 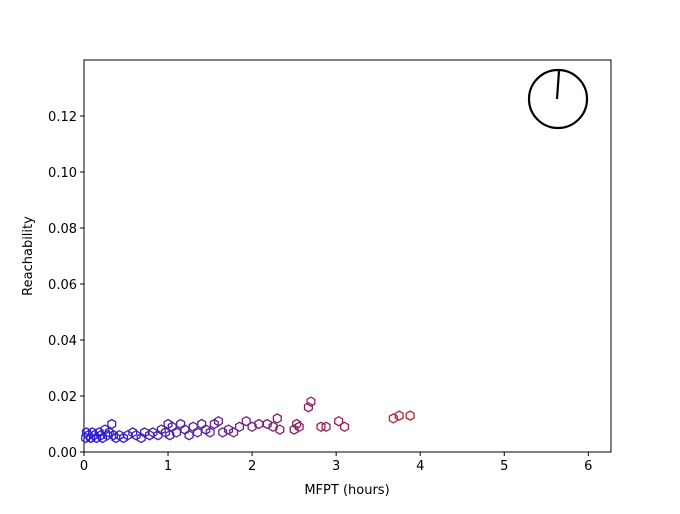 What do you see at coordinates (62, 173) in the screenshot?
I see `y-tick-label: 0.10` at bounding box center [62, 173].